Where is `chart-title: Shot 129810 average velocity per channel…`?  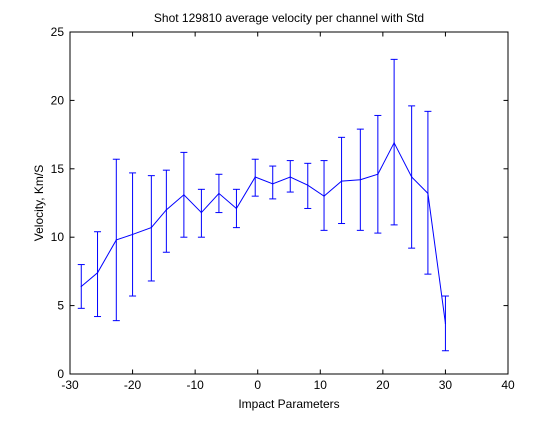
chart-title: Shot 129810 average velocity per channel… is located at coordinates (289, 18).